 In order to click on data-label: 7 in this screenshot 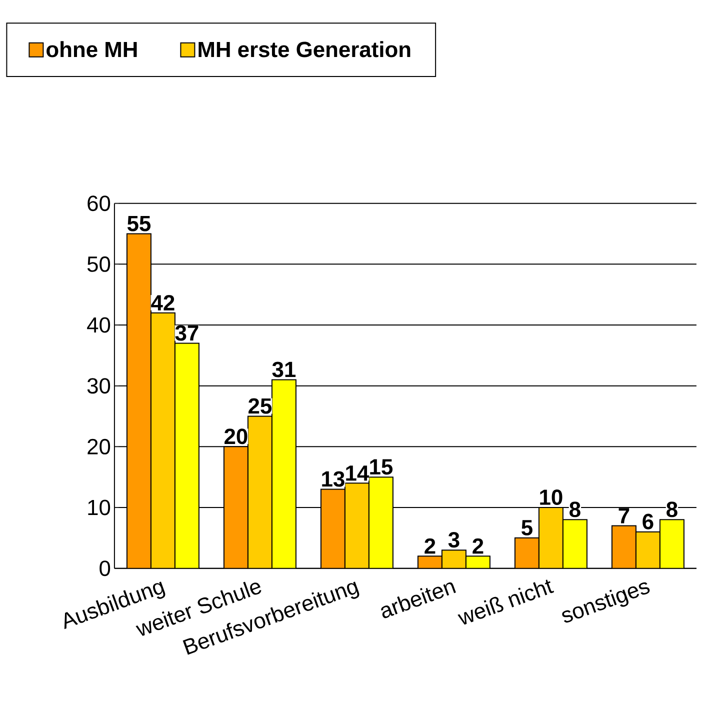, I will do `click(624, 516)`.